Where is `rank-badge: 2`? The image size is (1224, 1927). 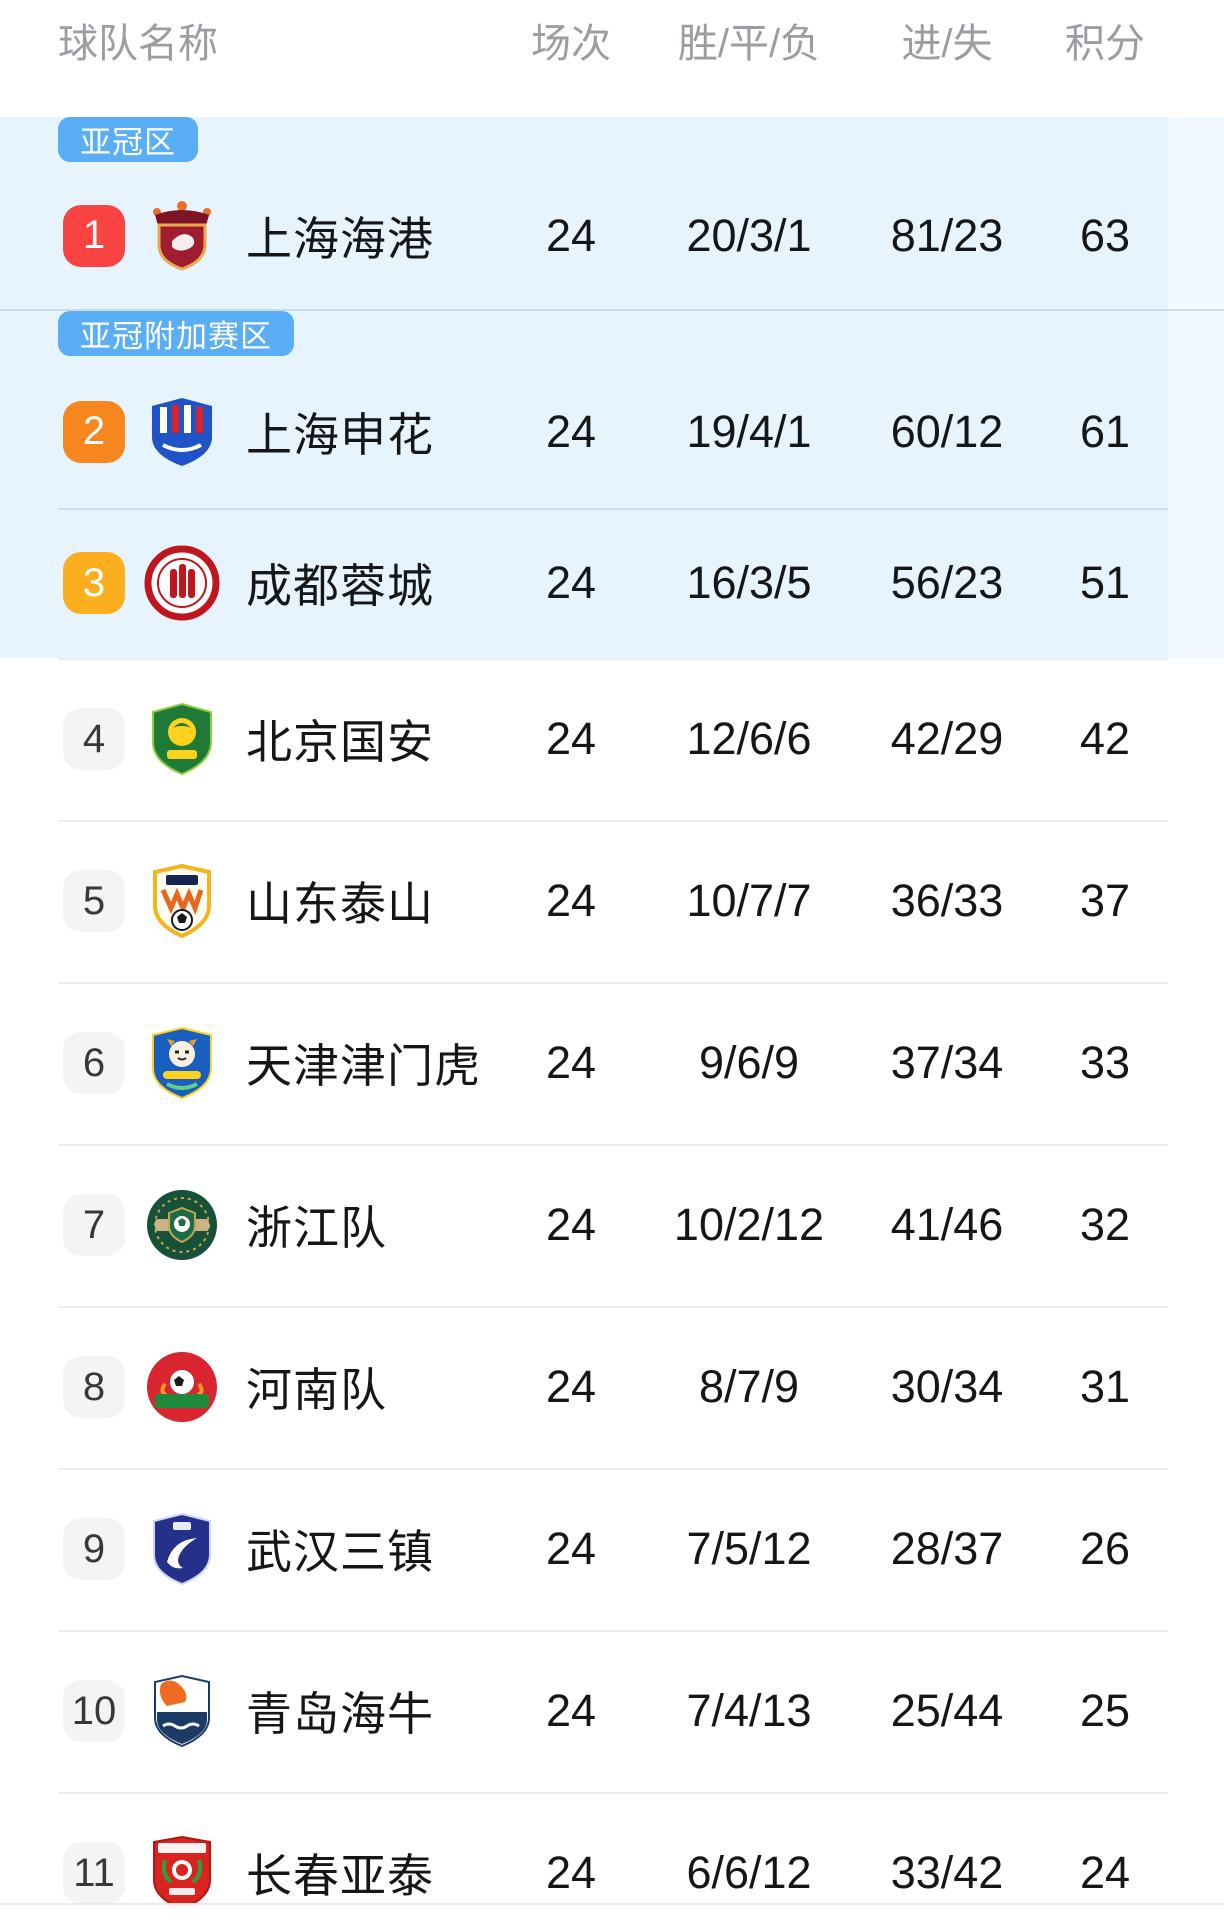 rank-badge: 2 is located at coordinates (94, 431).